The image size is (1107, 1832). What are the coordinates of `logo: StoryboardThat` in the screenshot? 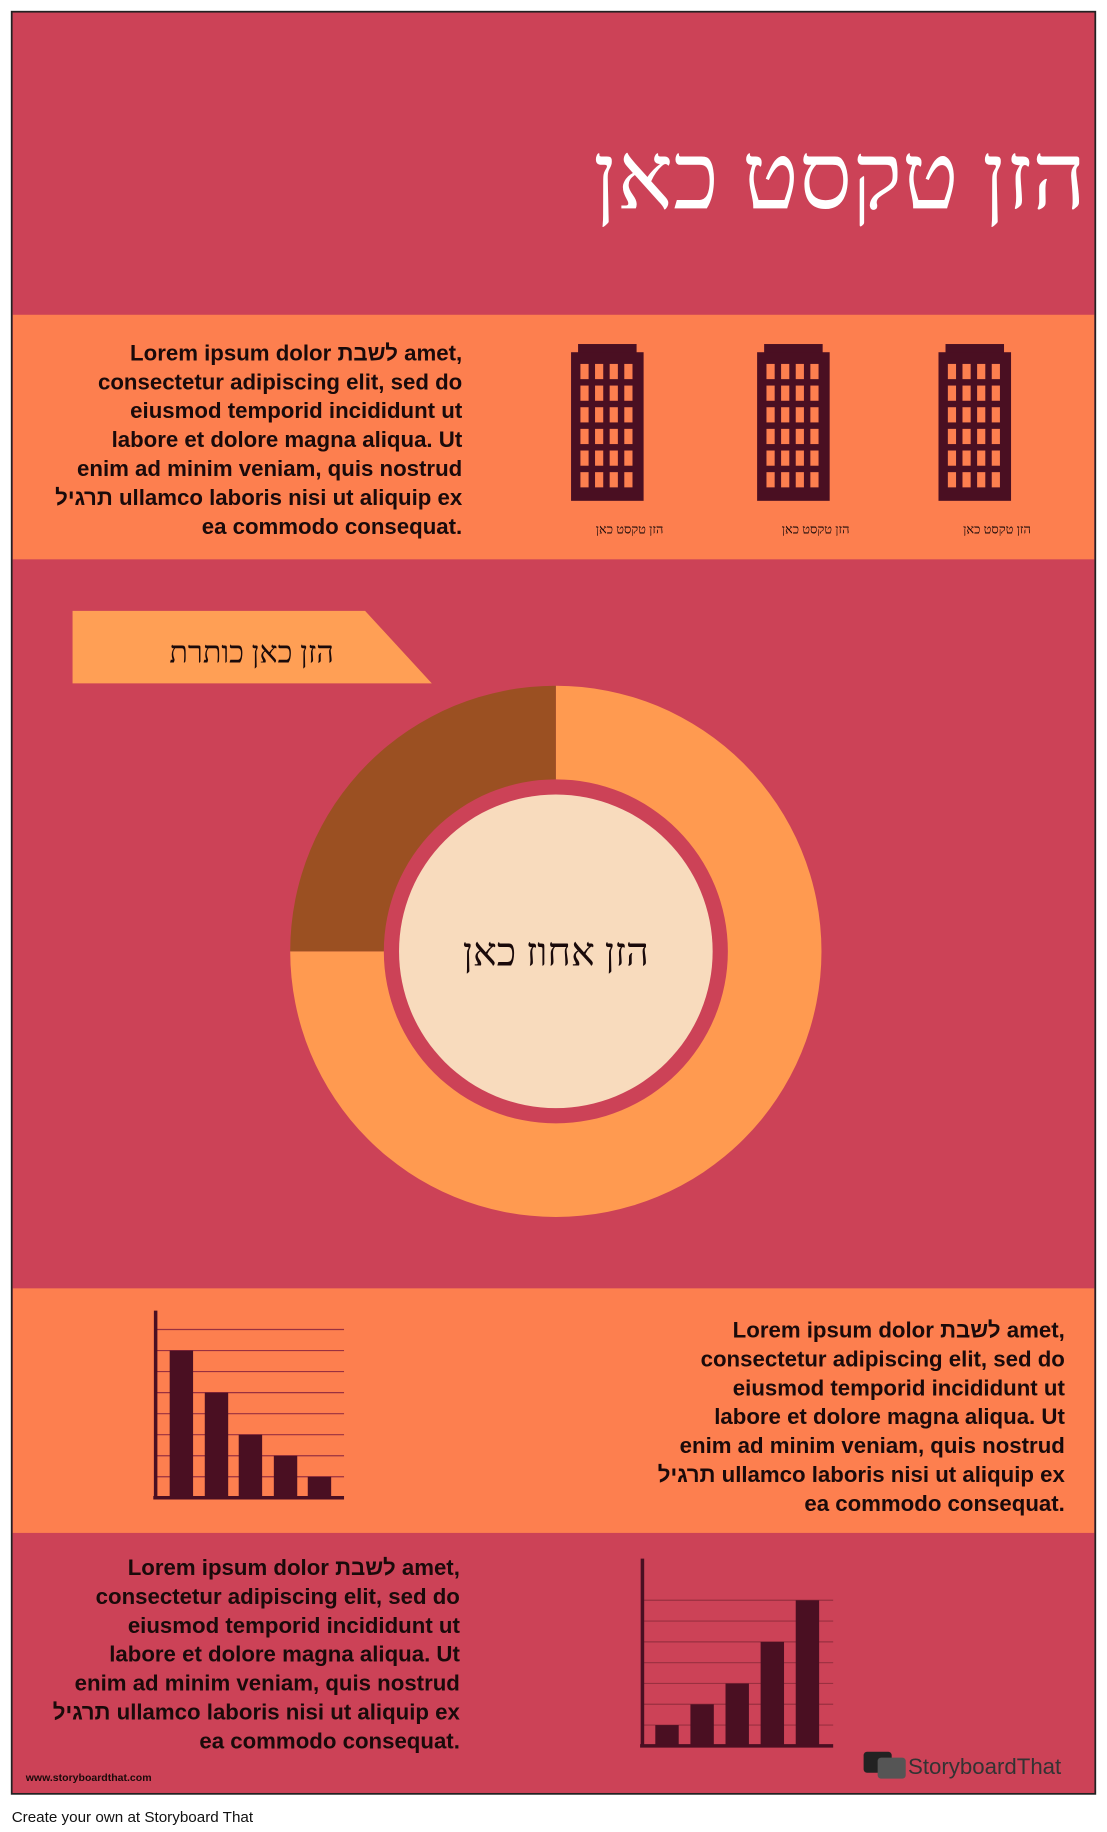 It's located at (962, 1765).